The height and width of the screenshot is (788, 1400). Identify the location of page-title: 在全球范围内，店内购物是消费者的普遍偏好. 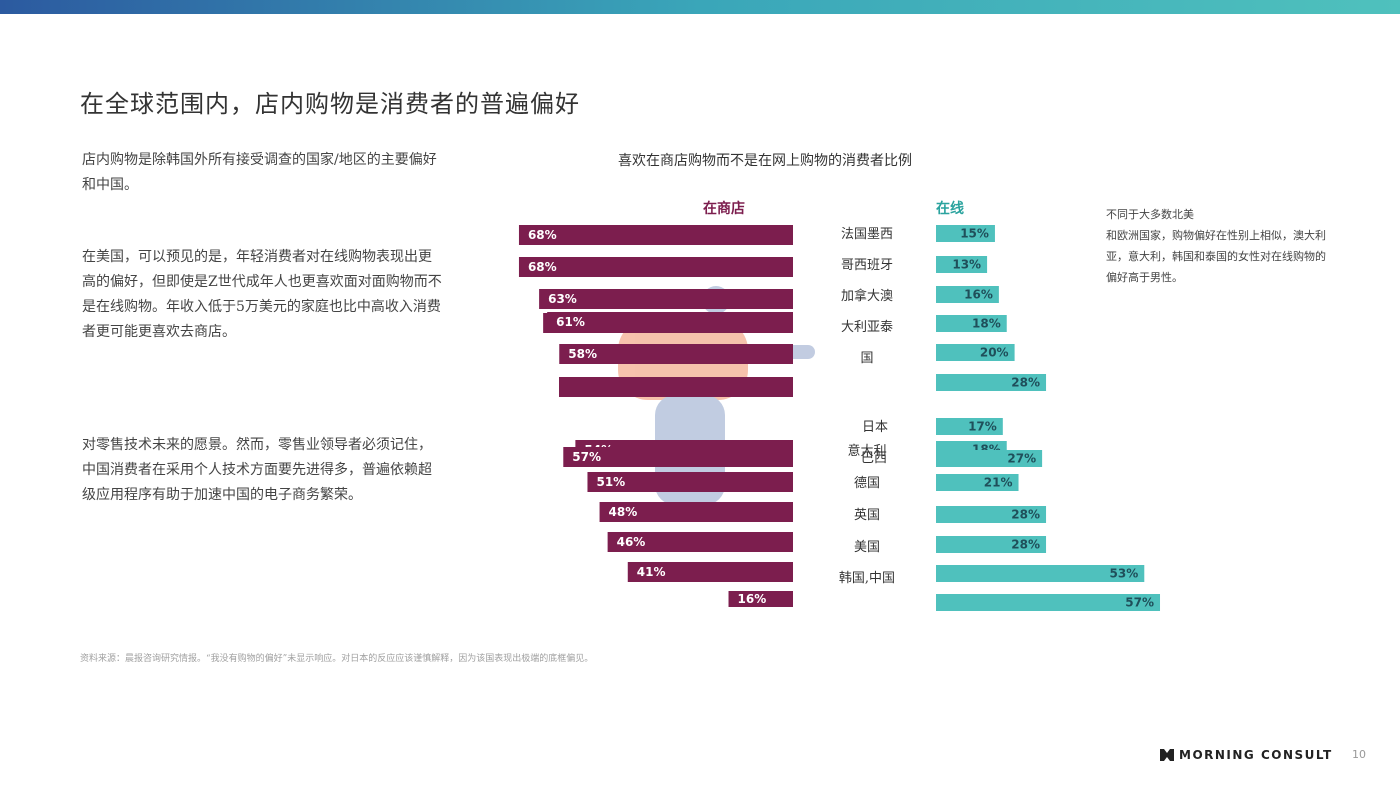
(330, 104).